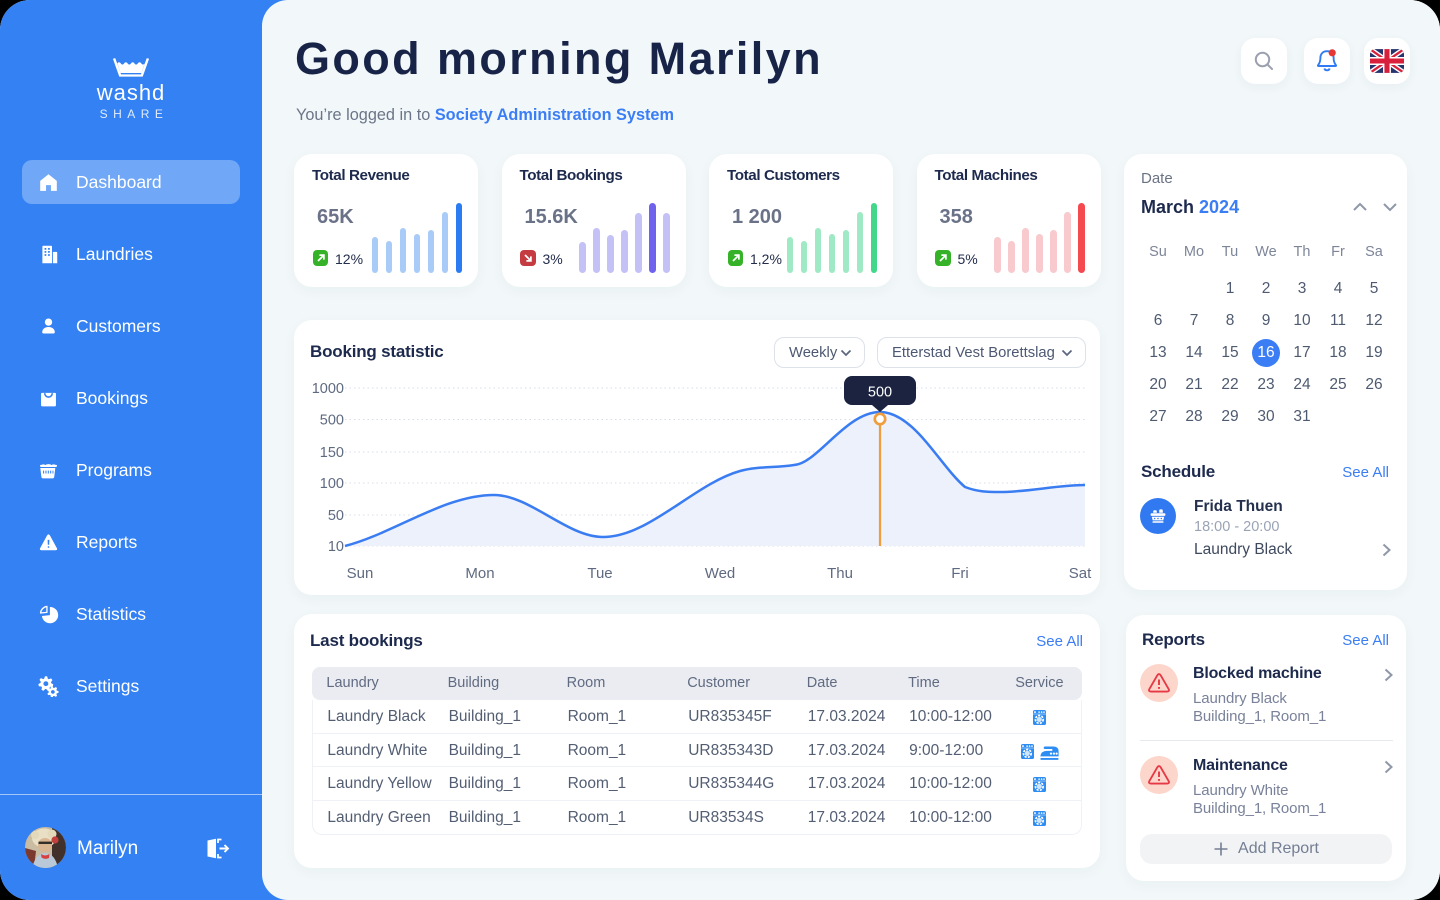  Describe the element at coordinates (328, 389) in the screenshot. I see `svg-text: 1000` at that location.